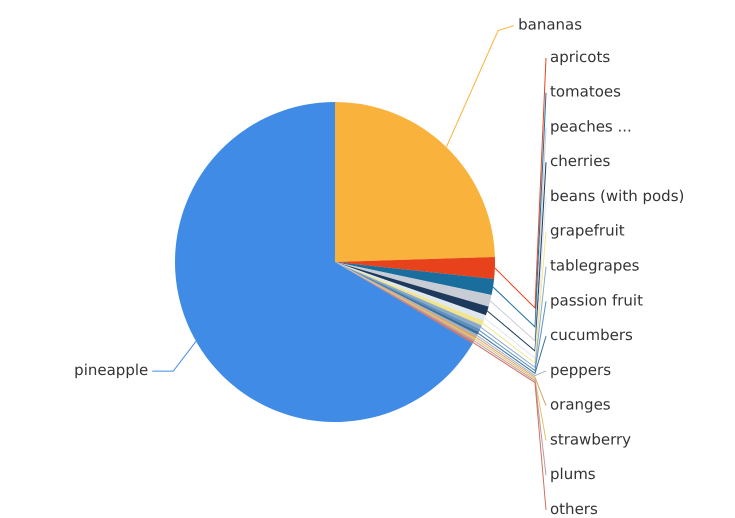 This screenshot has width=735, height=518. Describe the element at coordinates (580, 405) in the screenshot. I see `slice-label: oranges` at that location.